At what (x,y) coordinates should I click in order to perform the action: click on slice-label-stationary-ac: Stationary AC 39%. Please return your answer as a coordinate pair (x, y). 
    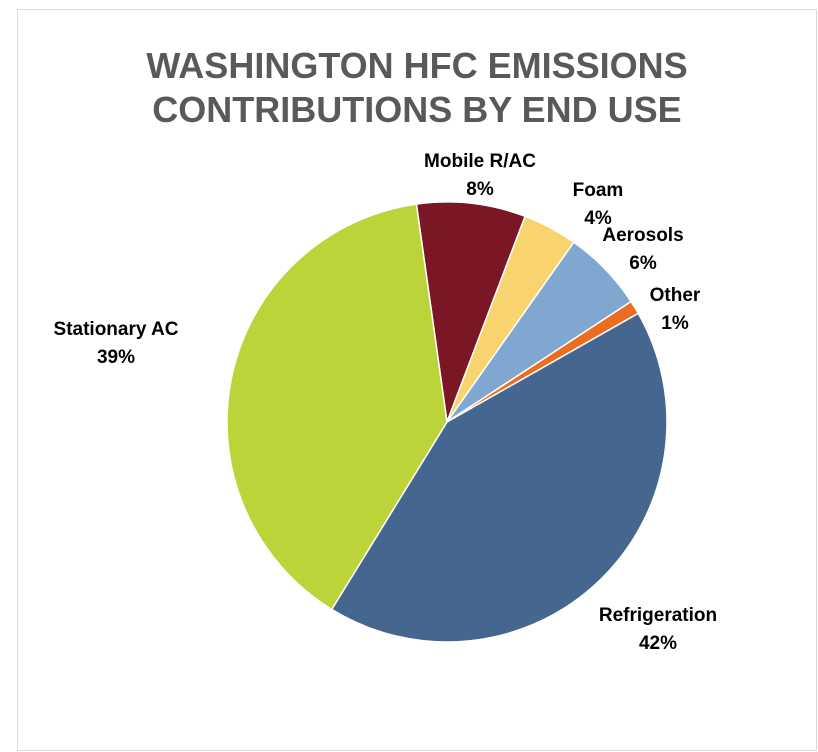
    Looking at the image, I should click on (116, 343).